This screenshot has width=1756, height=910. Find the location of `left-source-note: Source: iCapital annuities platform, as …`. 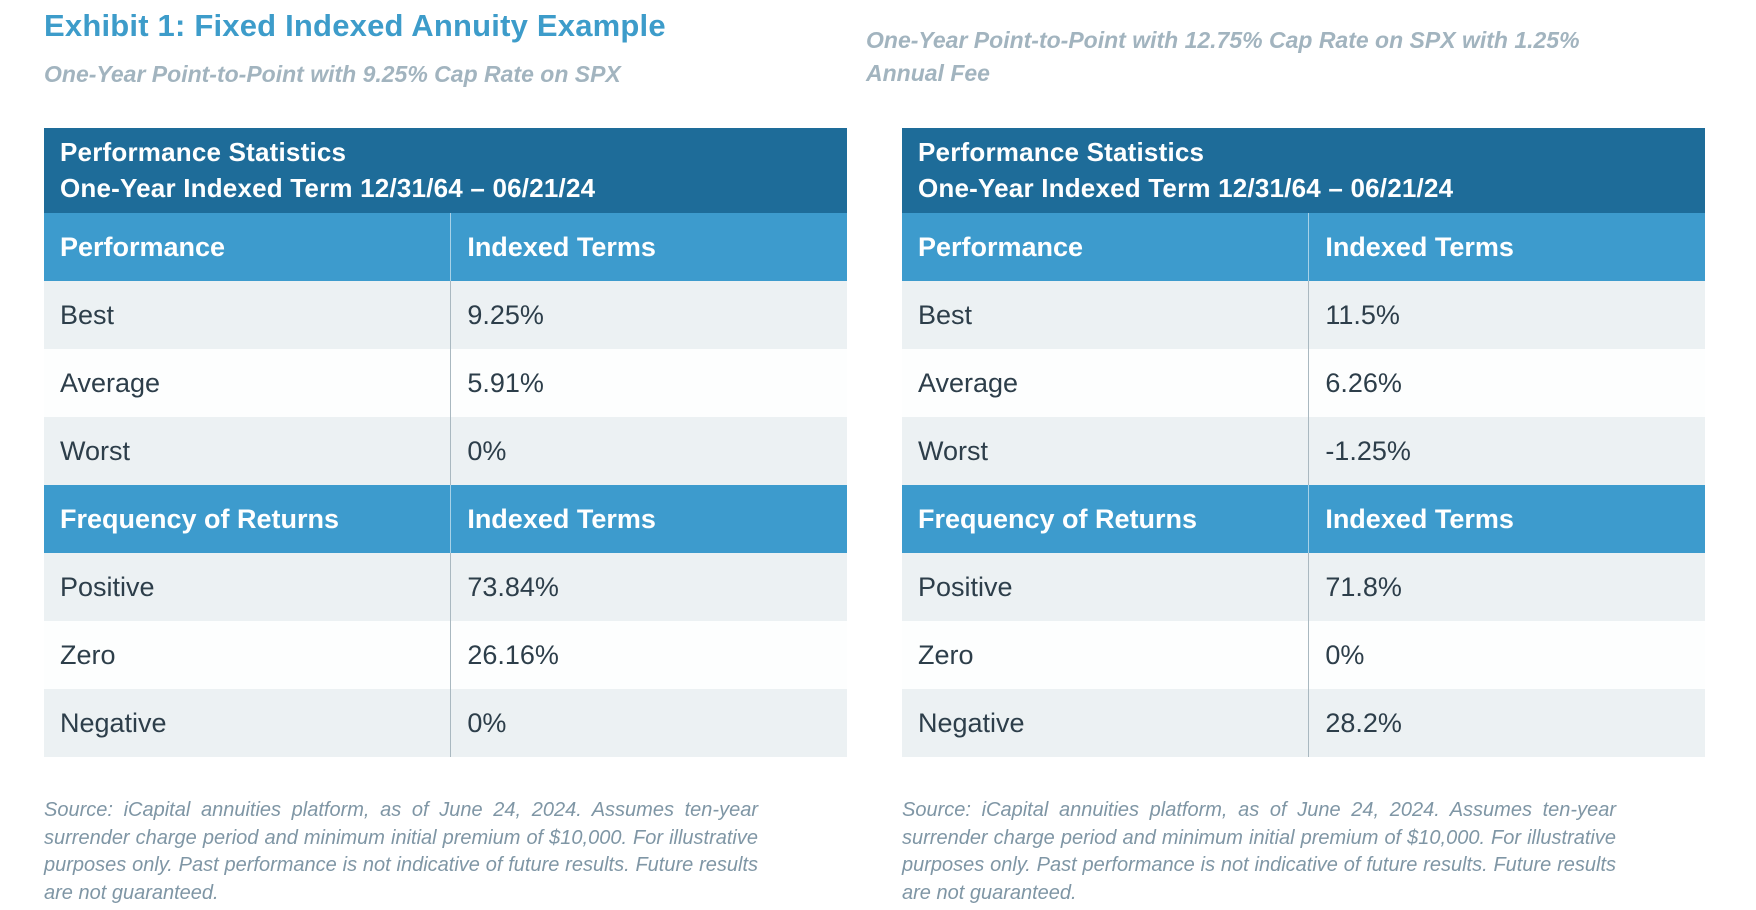

left-source-note: Source: iCapital annuities platform, as … is located at coordinates (401, 851).